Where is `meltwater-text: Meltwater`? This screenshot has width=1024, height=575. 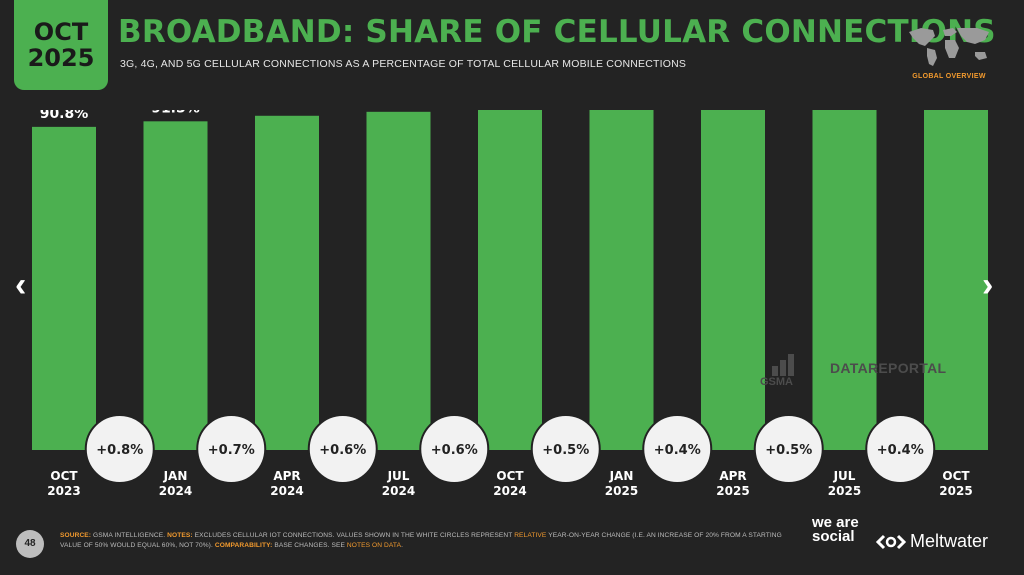 meltwater-text: Meltwater is located at coordinates (949, 541).